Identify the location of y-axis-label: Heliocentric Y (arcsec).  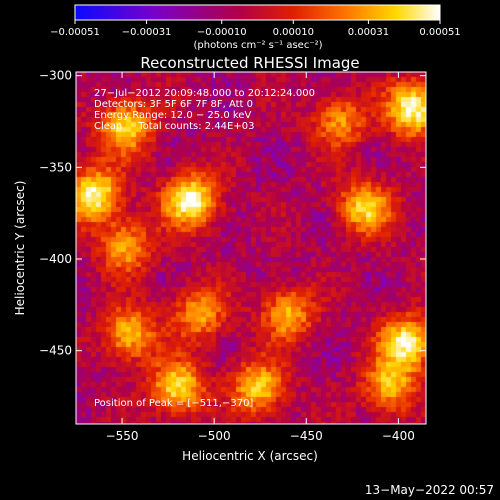
(20, 248).